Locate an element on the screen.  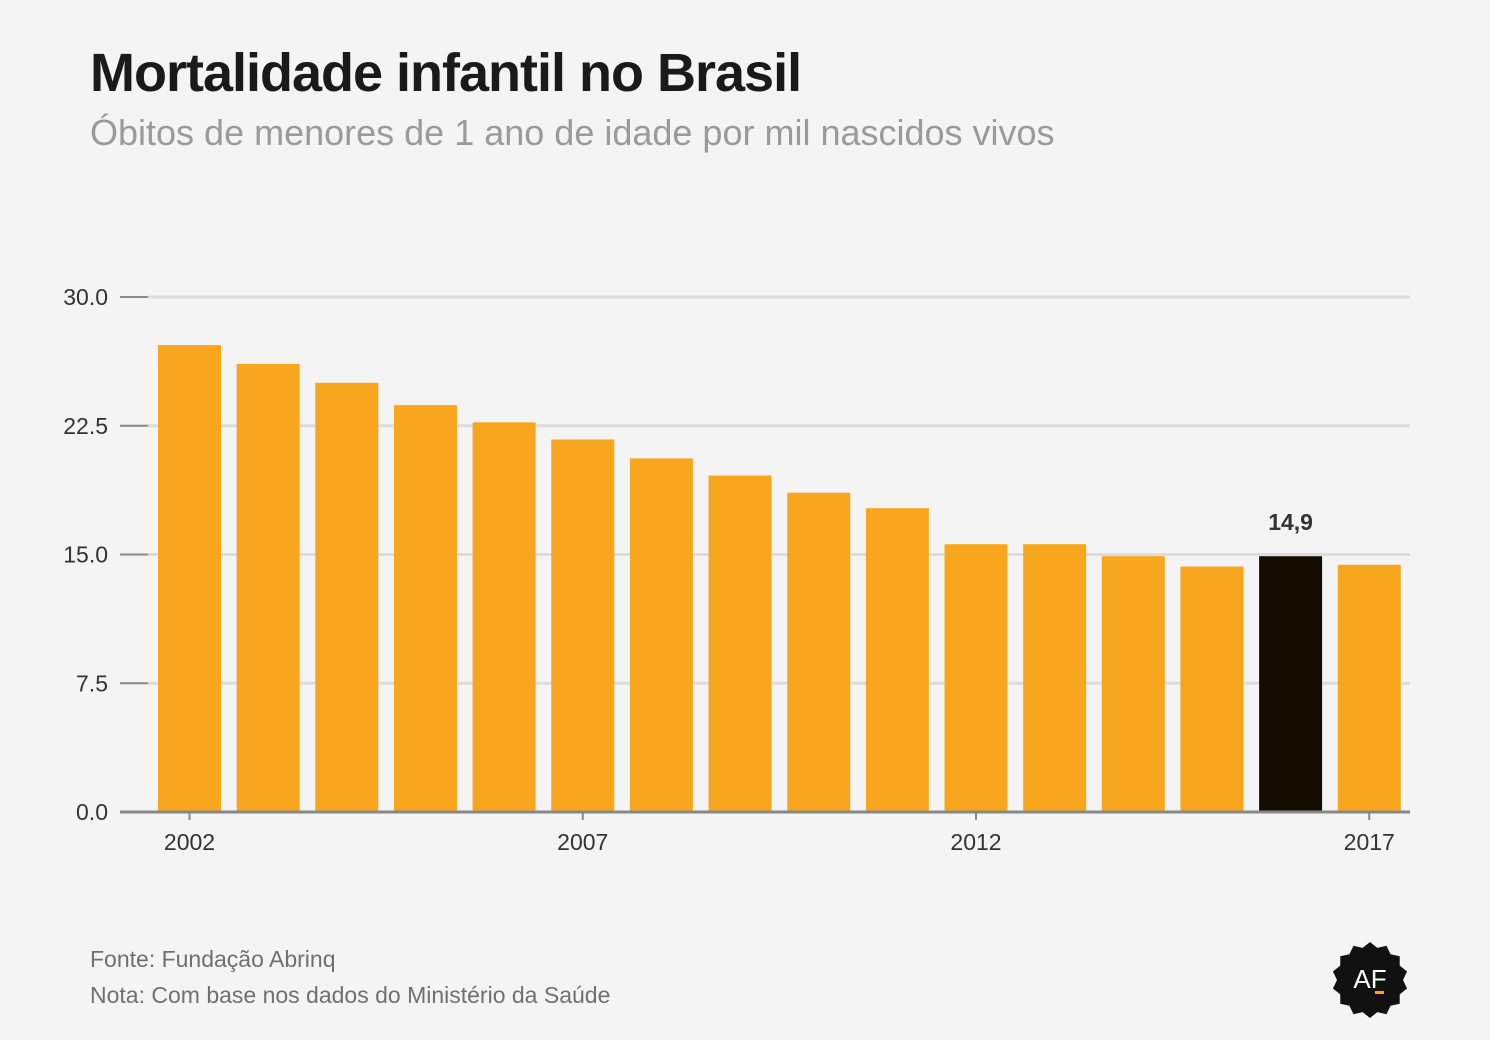
af-logo-text: AF is located at coordinates (1369, 979).